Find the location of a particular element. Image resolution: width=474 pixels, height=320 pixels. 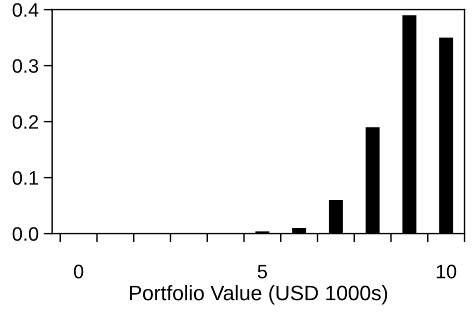

y-tick-label: 0.4 is located at coordinates (25, 10).